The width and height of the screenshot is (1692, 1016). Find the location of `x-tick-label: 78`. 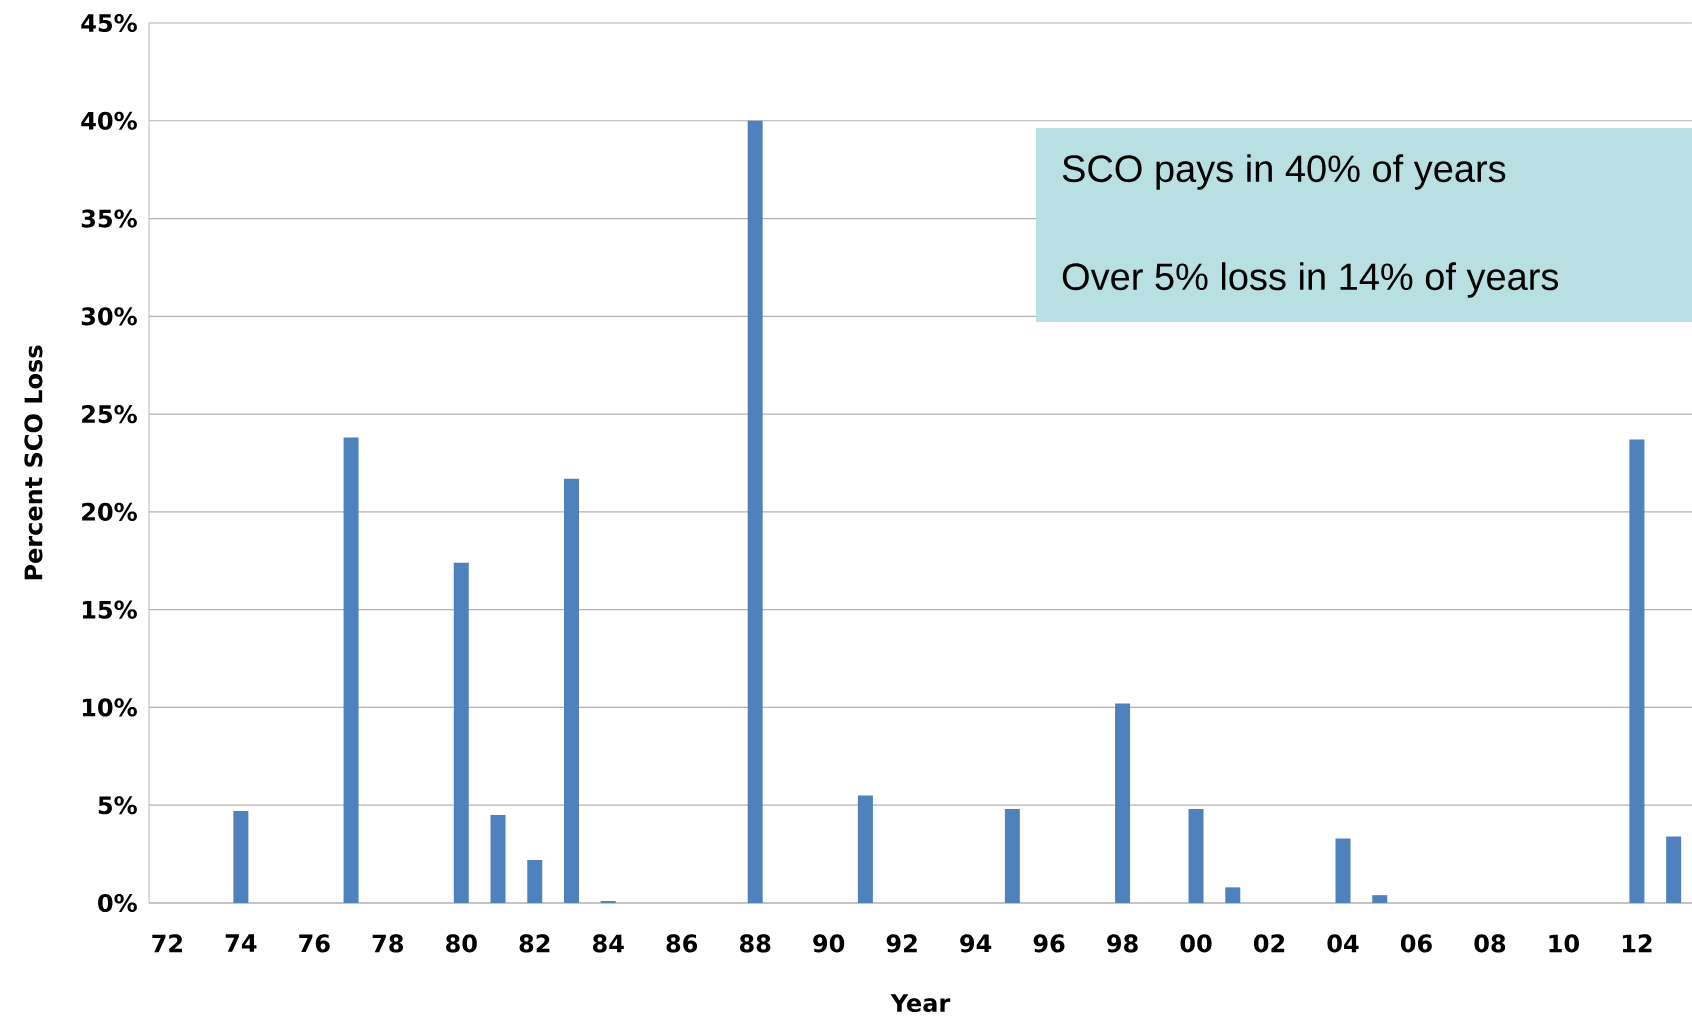

x-tick-label: 78 is located at coordinates (388, 943).